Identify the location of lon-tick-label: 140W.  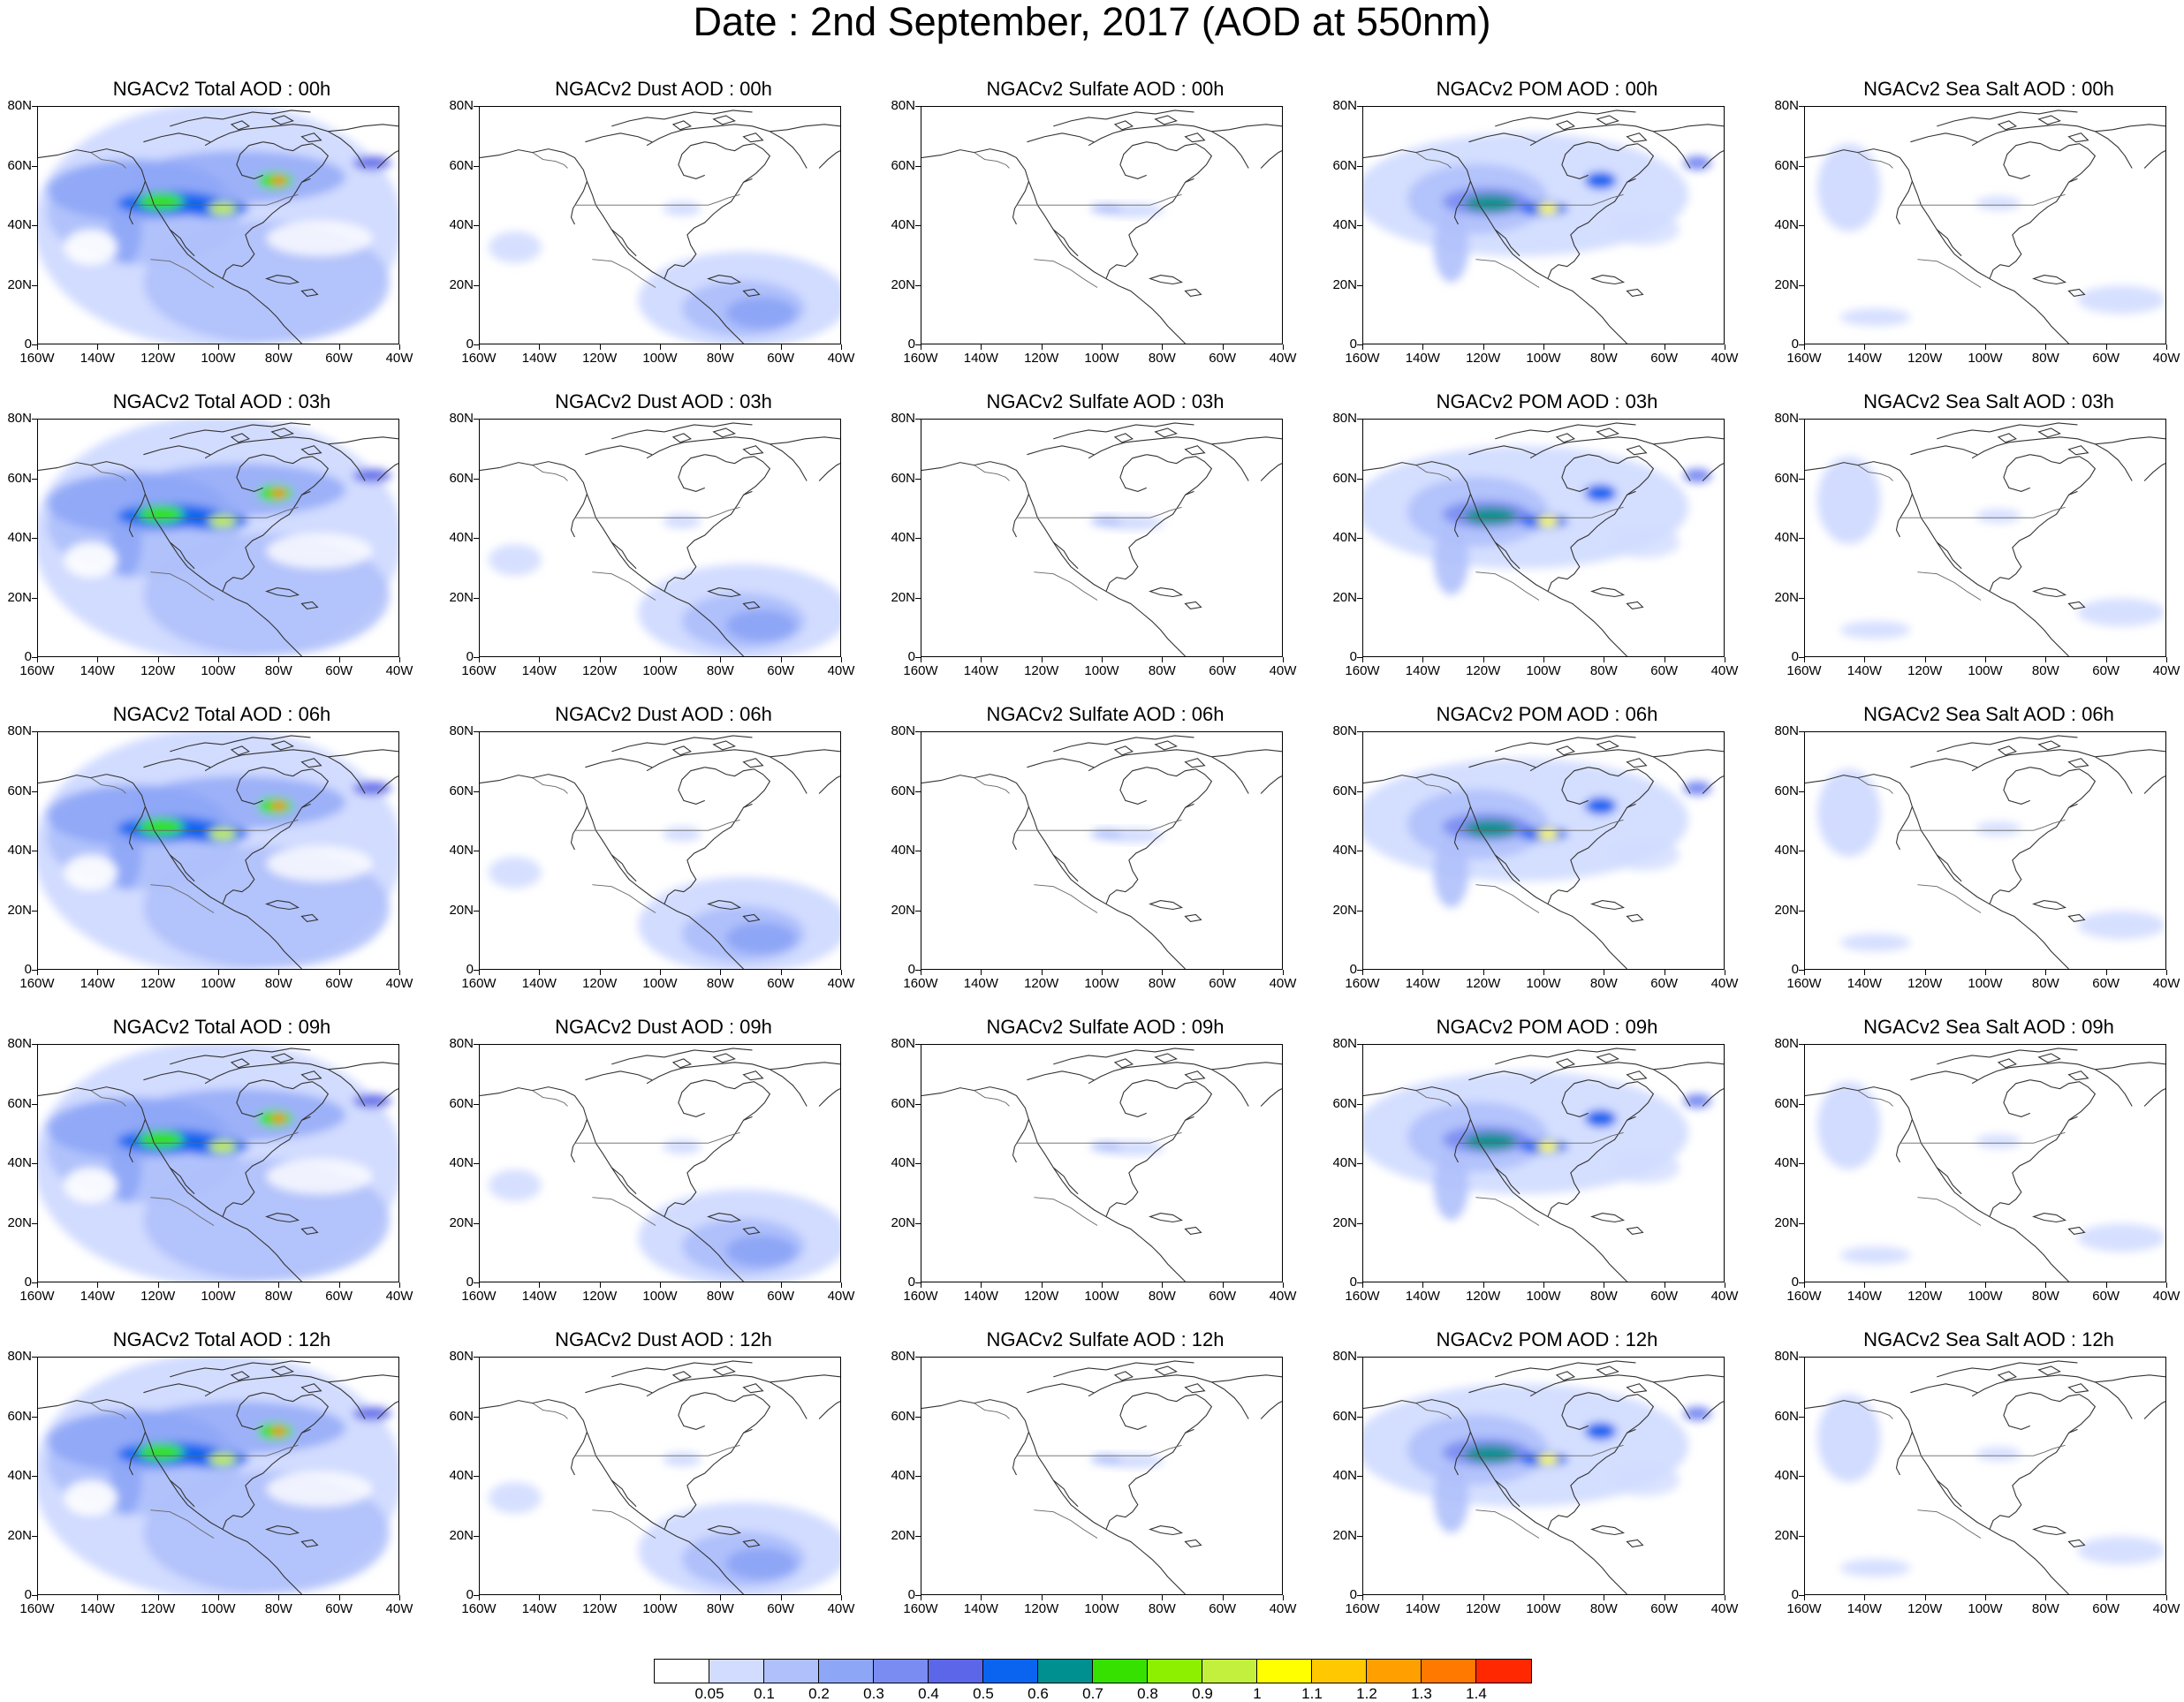
(981, 358).